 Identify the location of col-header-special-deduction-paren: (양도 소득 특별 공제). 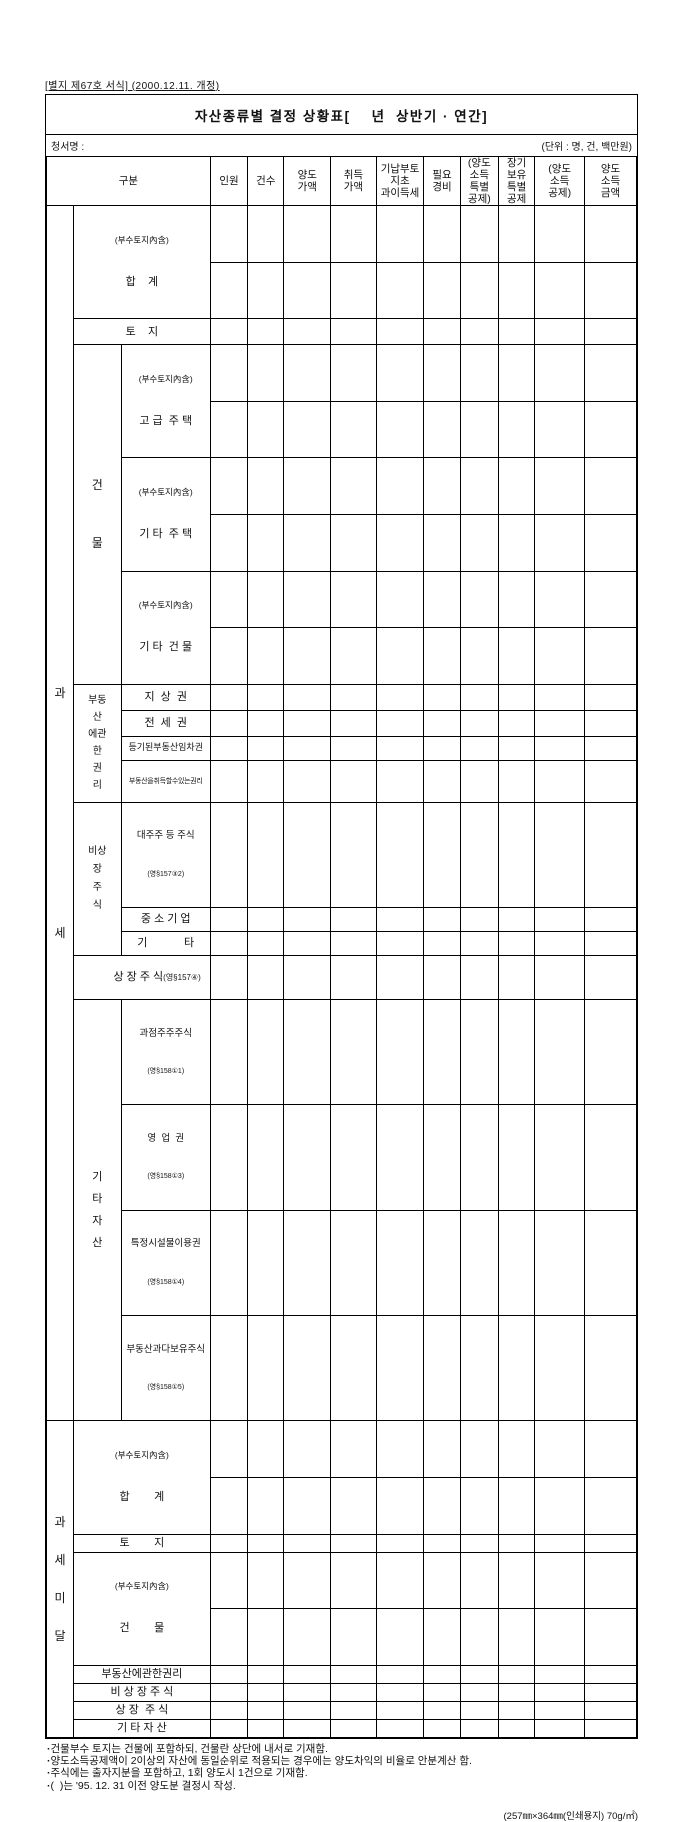
(479, 181).